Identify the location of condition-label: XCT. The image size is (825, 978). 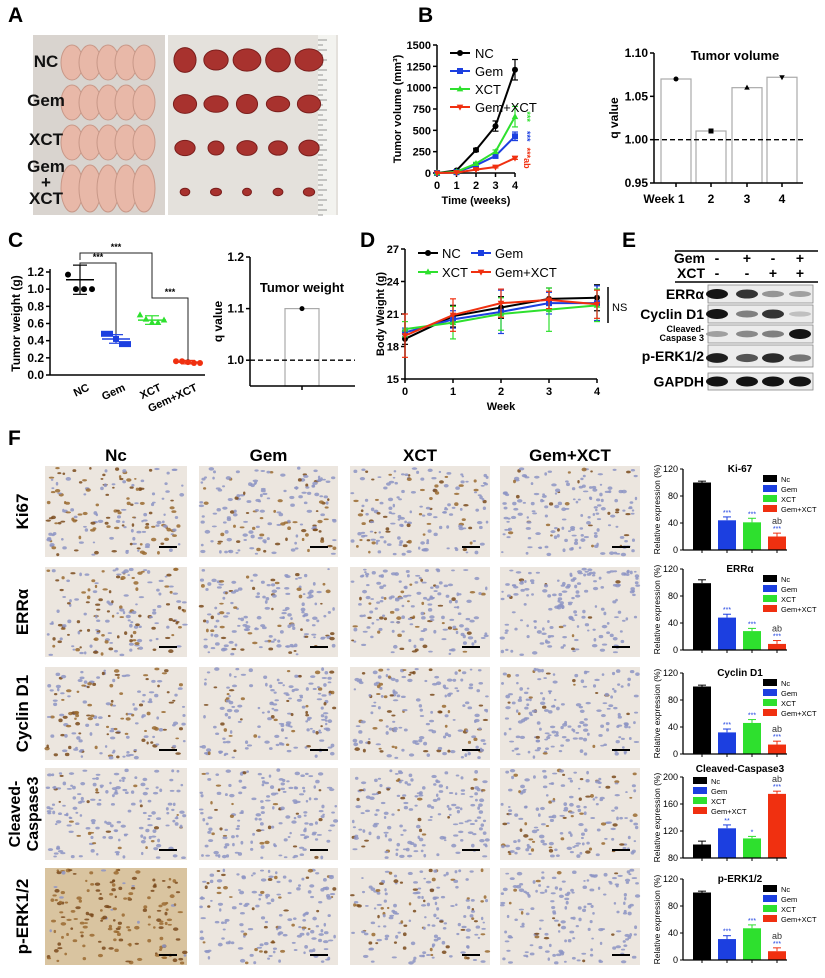
(691, 273).